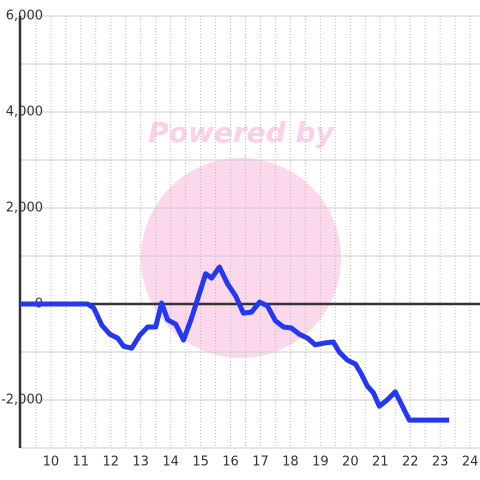 This screenshot has height=480, width=480. Describe the element at coordinates (110, 462) in the screenshot. I see `x-tick-label: 12` at that location.